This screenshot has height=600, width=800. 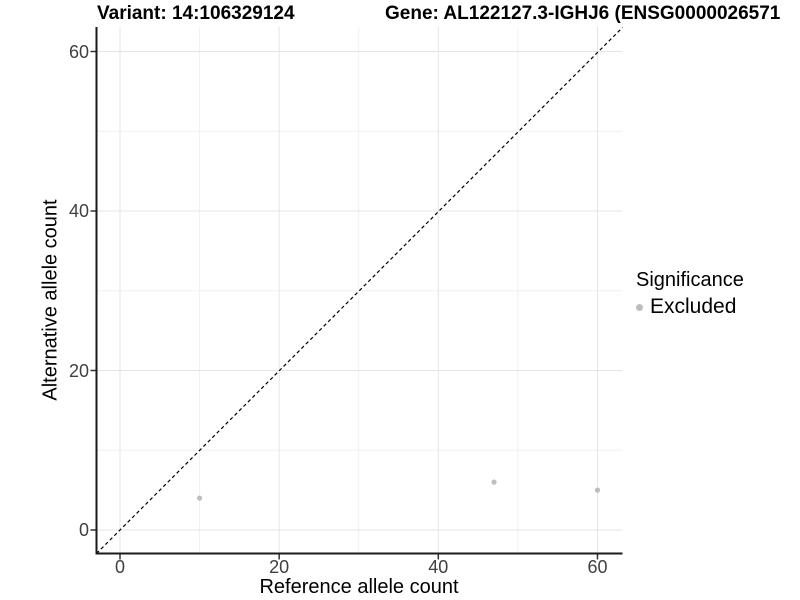 What do you see at coordinates (83, 530) in the screenshot?
I see `y-tick-label: 0` at bounding box center [83, 530].